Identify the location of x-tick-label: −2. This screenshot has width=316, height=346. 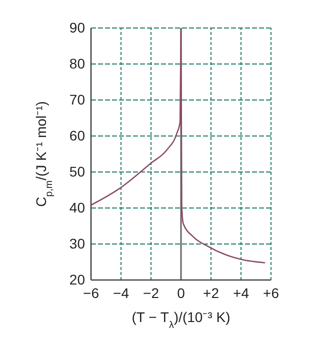
(151, 292).